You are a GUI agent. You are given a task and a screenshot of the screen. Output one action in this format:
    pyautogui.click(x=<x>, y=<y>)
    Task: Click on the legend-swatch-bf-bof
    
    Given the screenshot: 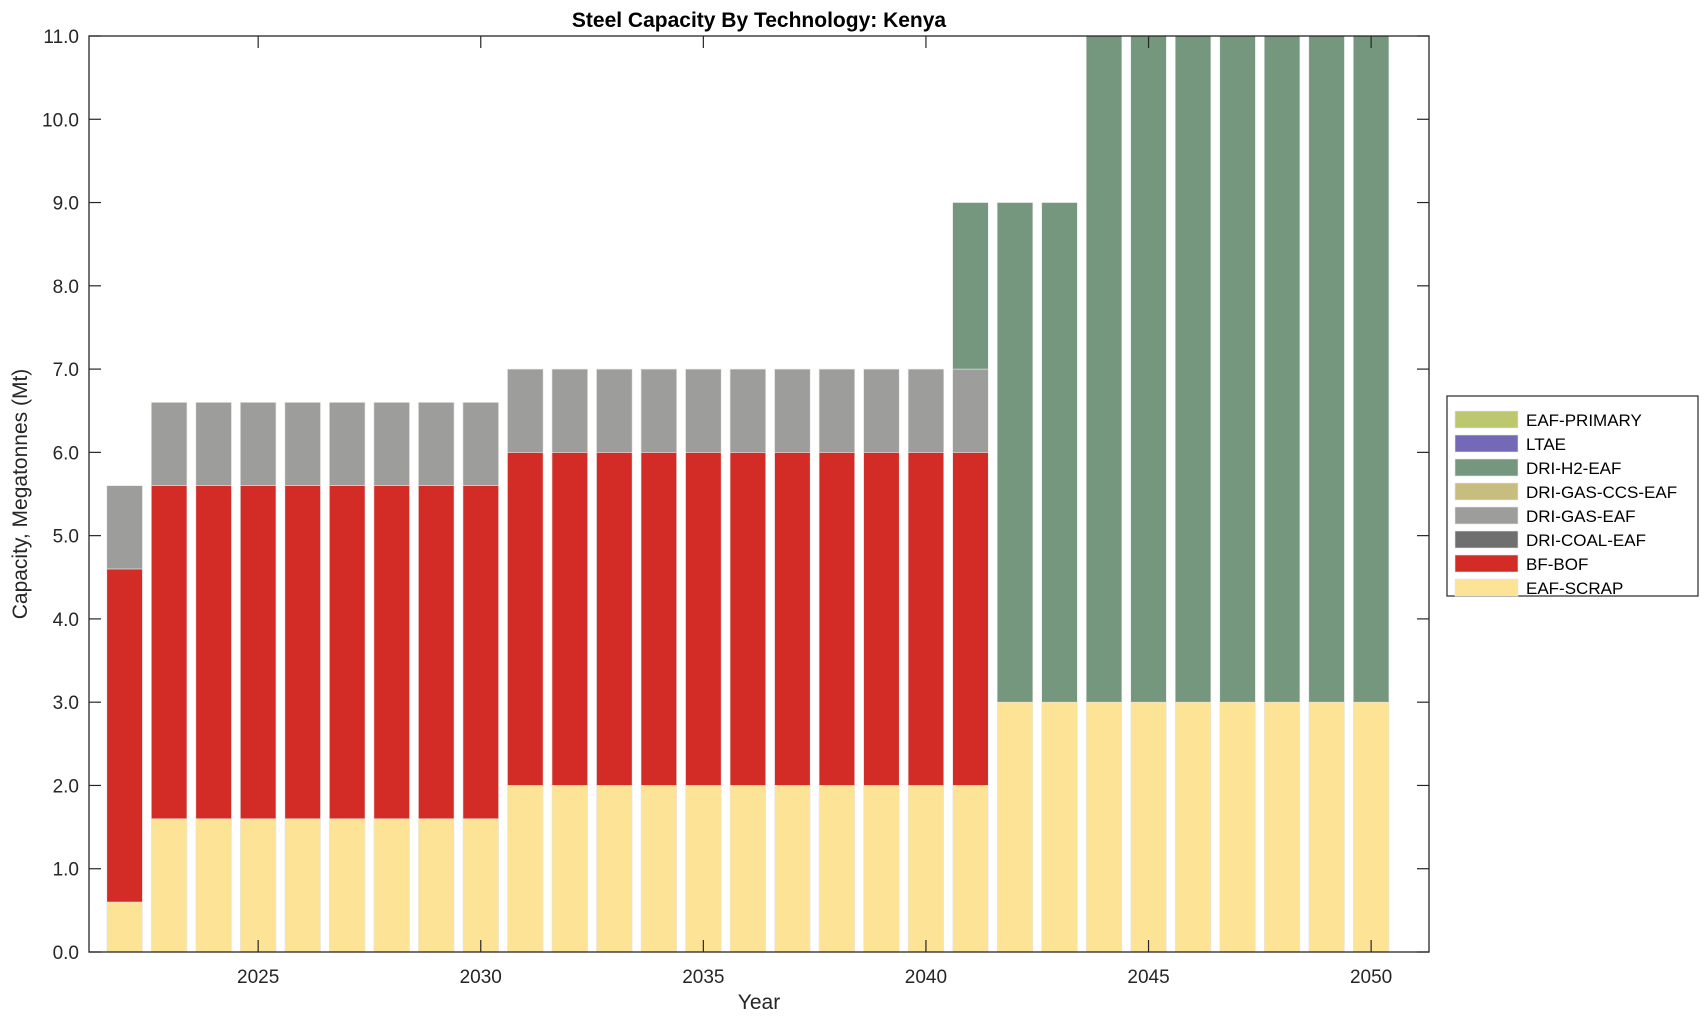 What is the action you would take?
    pyautogui.click(x=1486, y=563)
    